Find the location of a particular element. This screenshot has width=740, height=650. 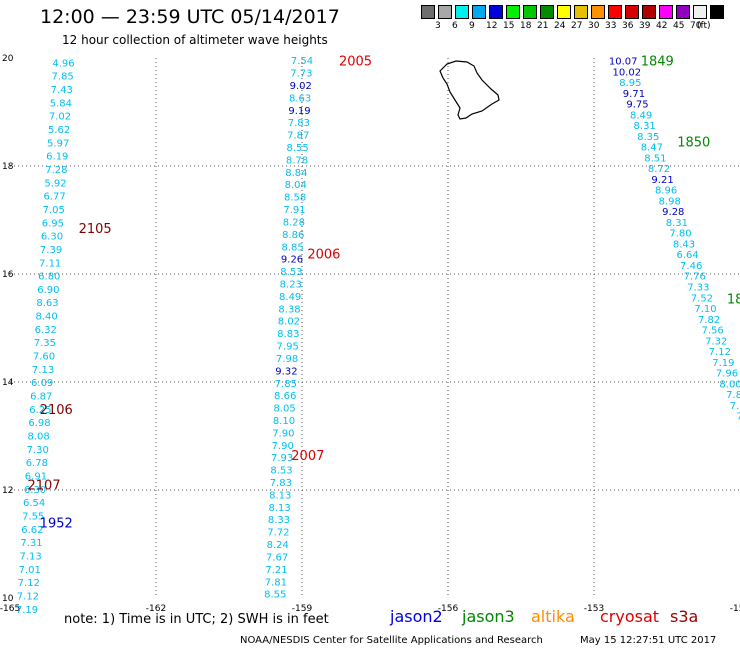

wave-height-value: 9.32 is located at coordinates (286, 371).